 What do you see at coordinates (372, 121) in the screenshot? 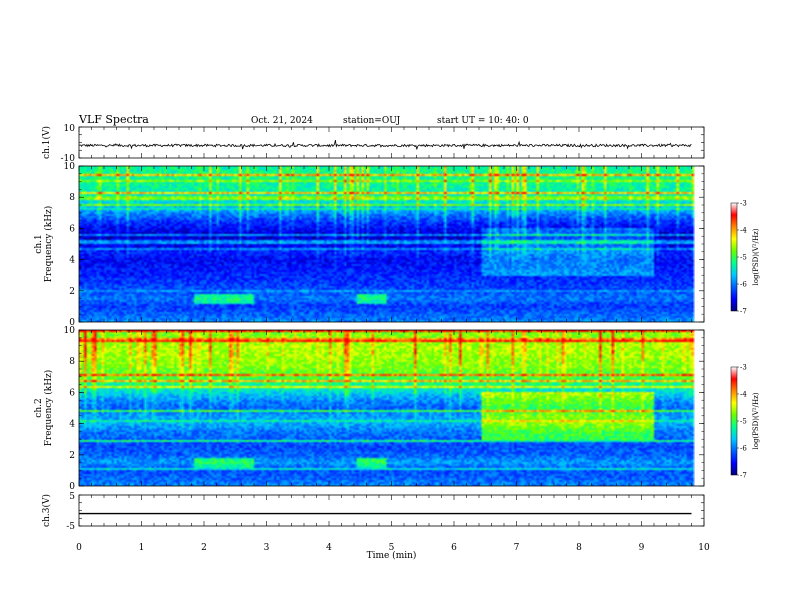
I see `station-label: station=OUJ` at bounding box center [372, 121].